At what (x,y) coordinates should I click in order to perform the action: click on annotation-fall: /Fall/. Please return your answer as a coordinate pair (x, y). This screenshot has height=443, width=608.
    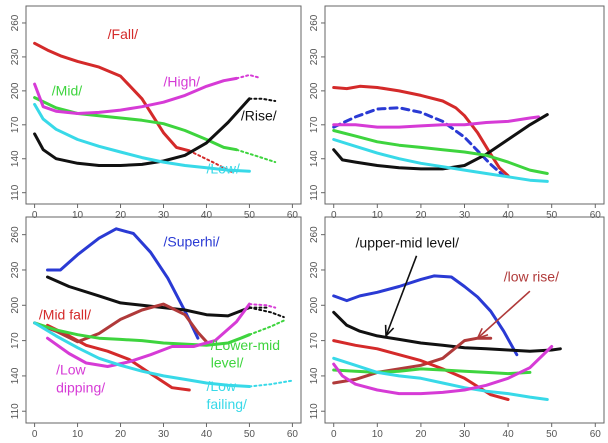
    Looking at the image, I should click on (123, 34).